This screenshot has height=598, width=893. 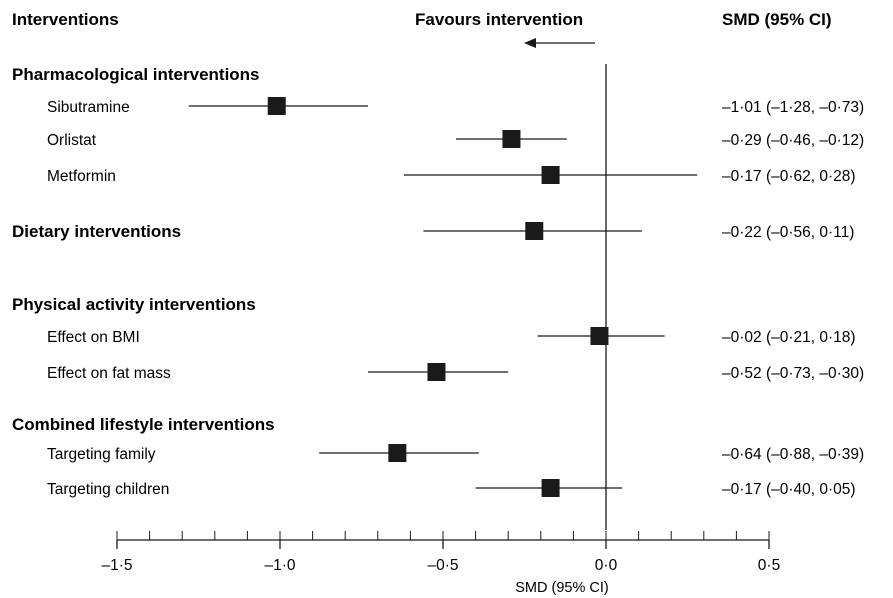 What do you see at coordinates (559, 43) in the screenshot?
I see `favours-arrow` at bounding box center [559, 43].